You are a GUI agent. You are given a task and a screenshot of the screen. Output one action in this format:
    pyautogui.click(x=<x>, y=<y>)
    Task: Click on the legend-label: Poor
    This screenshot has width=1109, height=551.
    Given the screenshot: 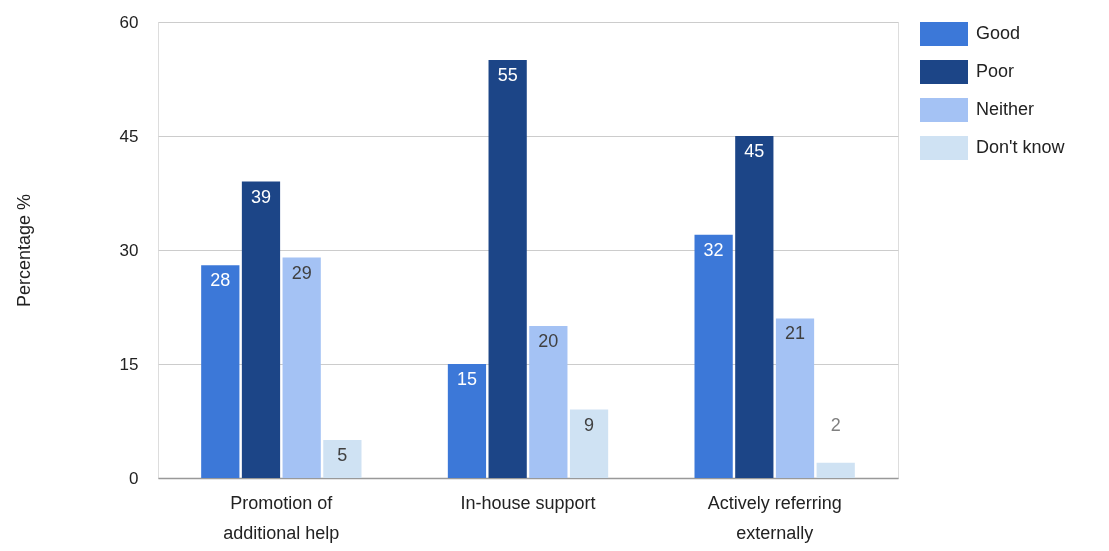 What is the action you would take?
    pyautogui.click(x=995, y=71)
    